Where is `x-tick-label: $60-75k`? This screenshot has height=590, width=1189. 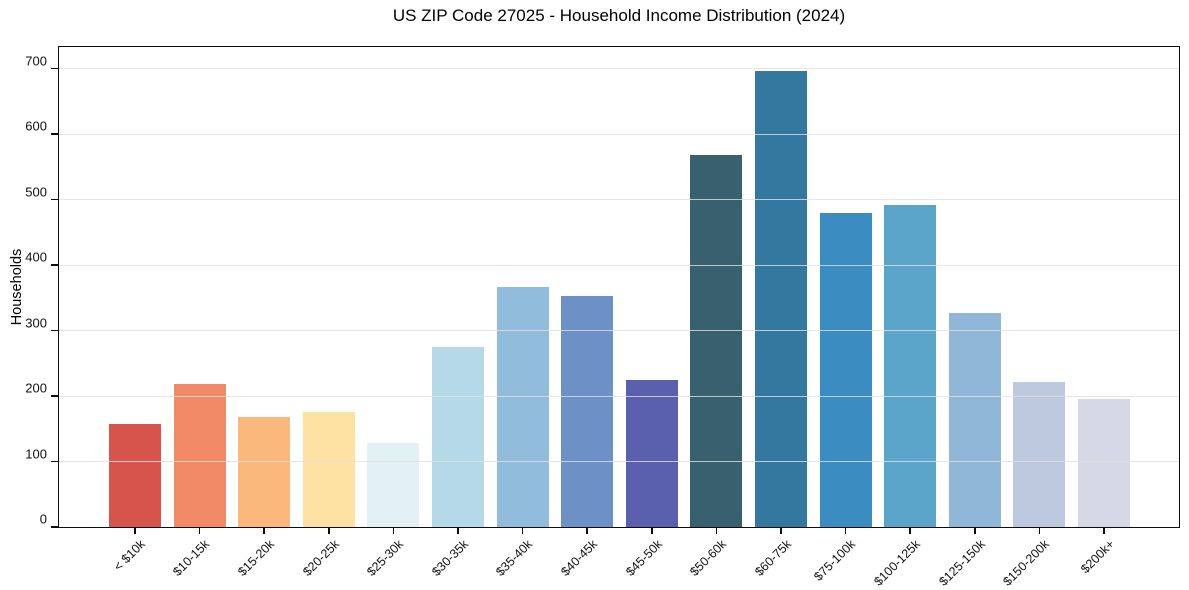
x-tick-label: $60-75k is located at coordinates (773, 558).